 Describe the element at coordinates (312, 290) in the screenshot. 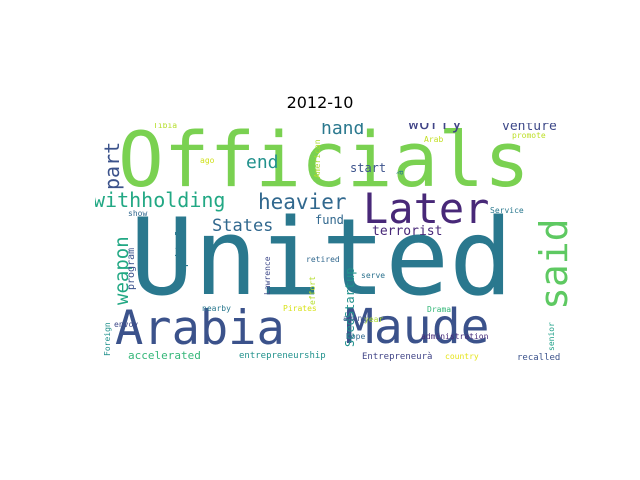

I see `word-effort: effort` at that location.